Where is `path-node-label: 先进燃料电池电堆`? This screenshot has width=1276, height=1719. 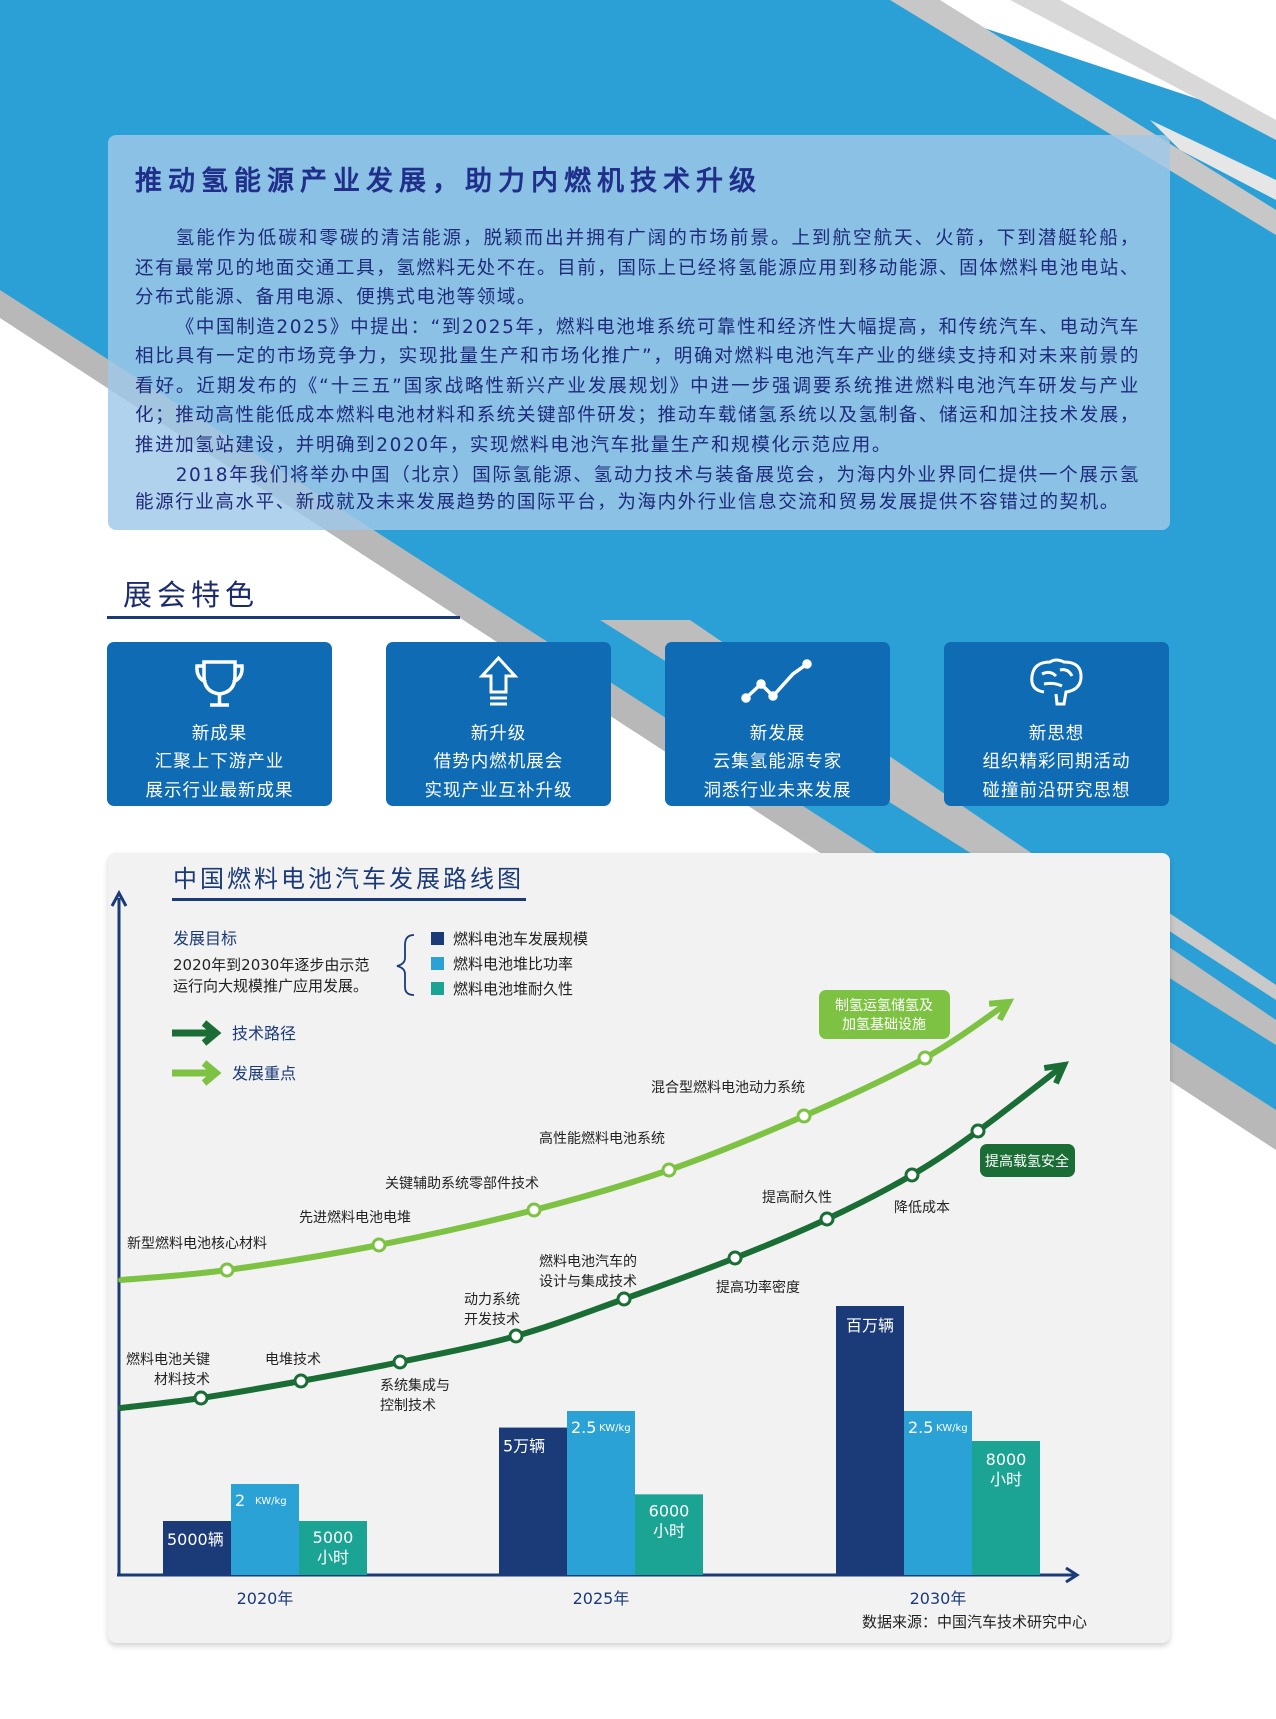
path-node-label: 先进燃料电池电堆 is located at coordinates (355, 1217).